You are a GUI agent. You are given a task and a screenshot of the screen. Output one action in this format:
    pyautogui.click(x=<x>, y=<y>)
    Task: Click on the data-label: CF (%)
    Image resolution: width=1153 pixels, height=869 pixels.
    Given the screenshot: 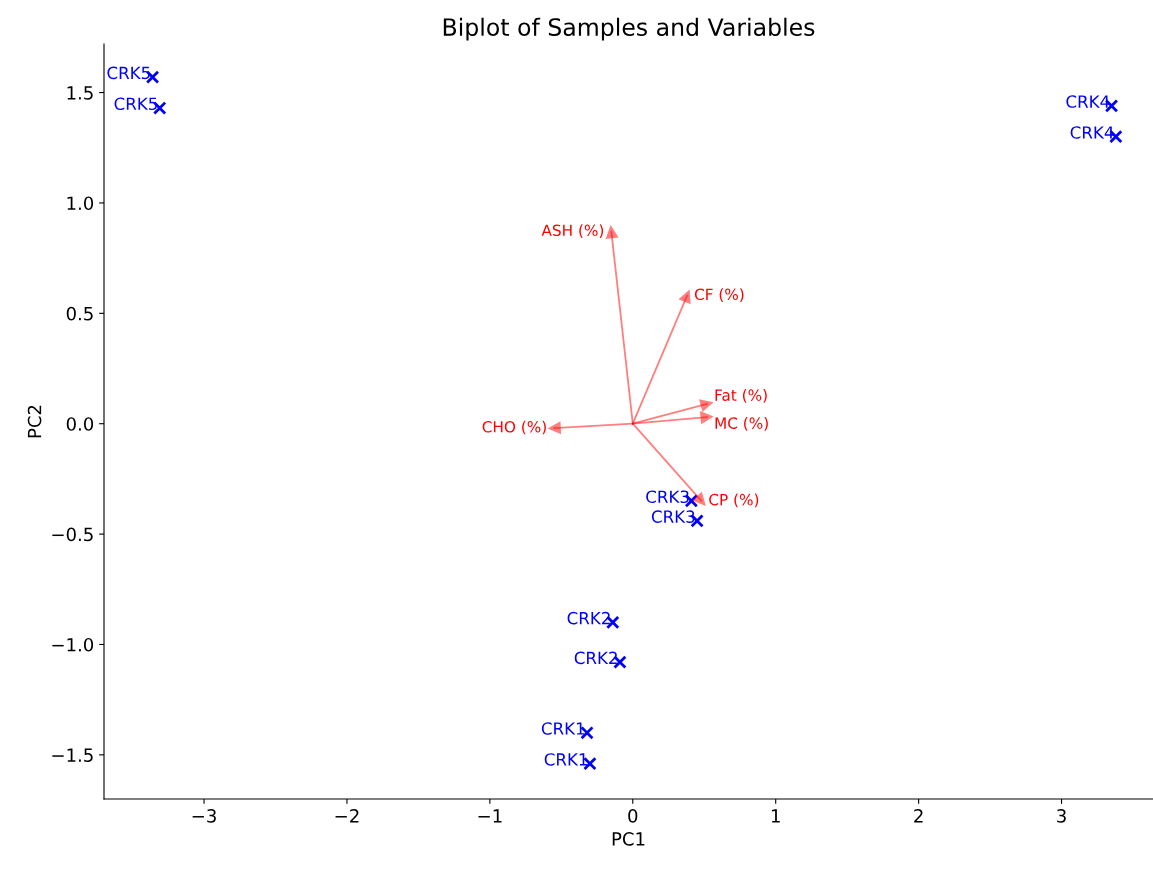 What is the action you would take?
    pyautogui.click(x=719, y=295)
    